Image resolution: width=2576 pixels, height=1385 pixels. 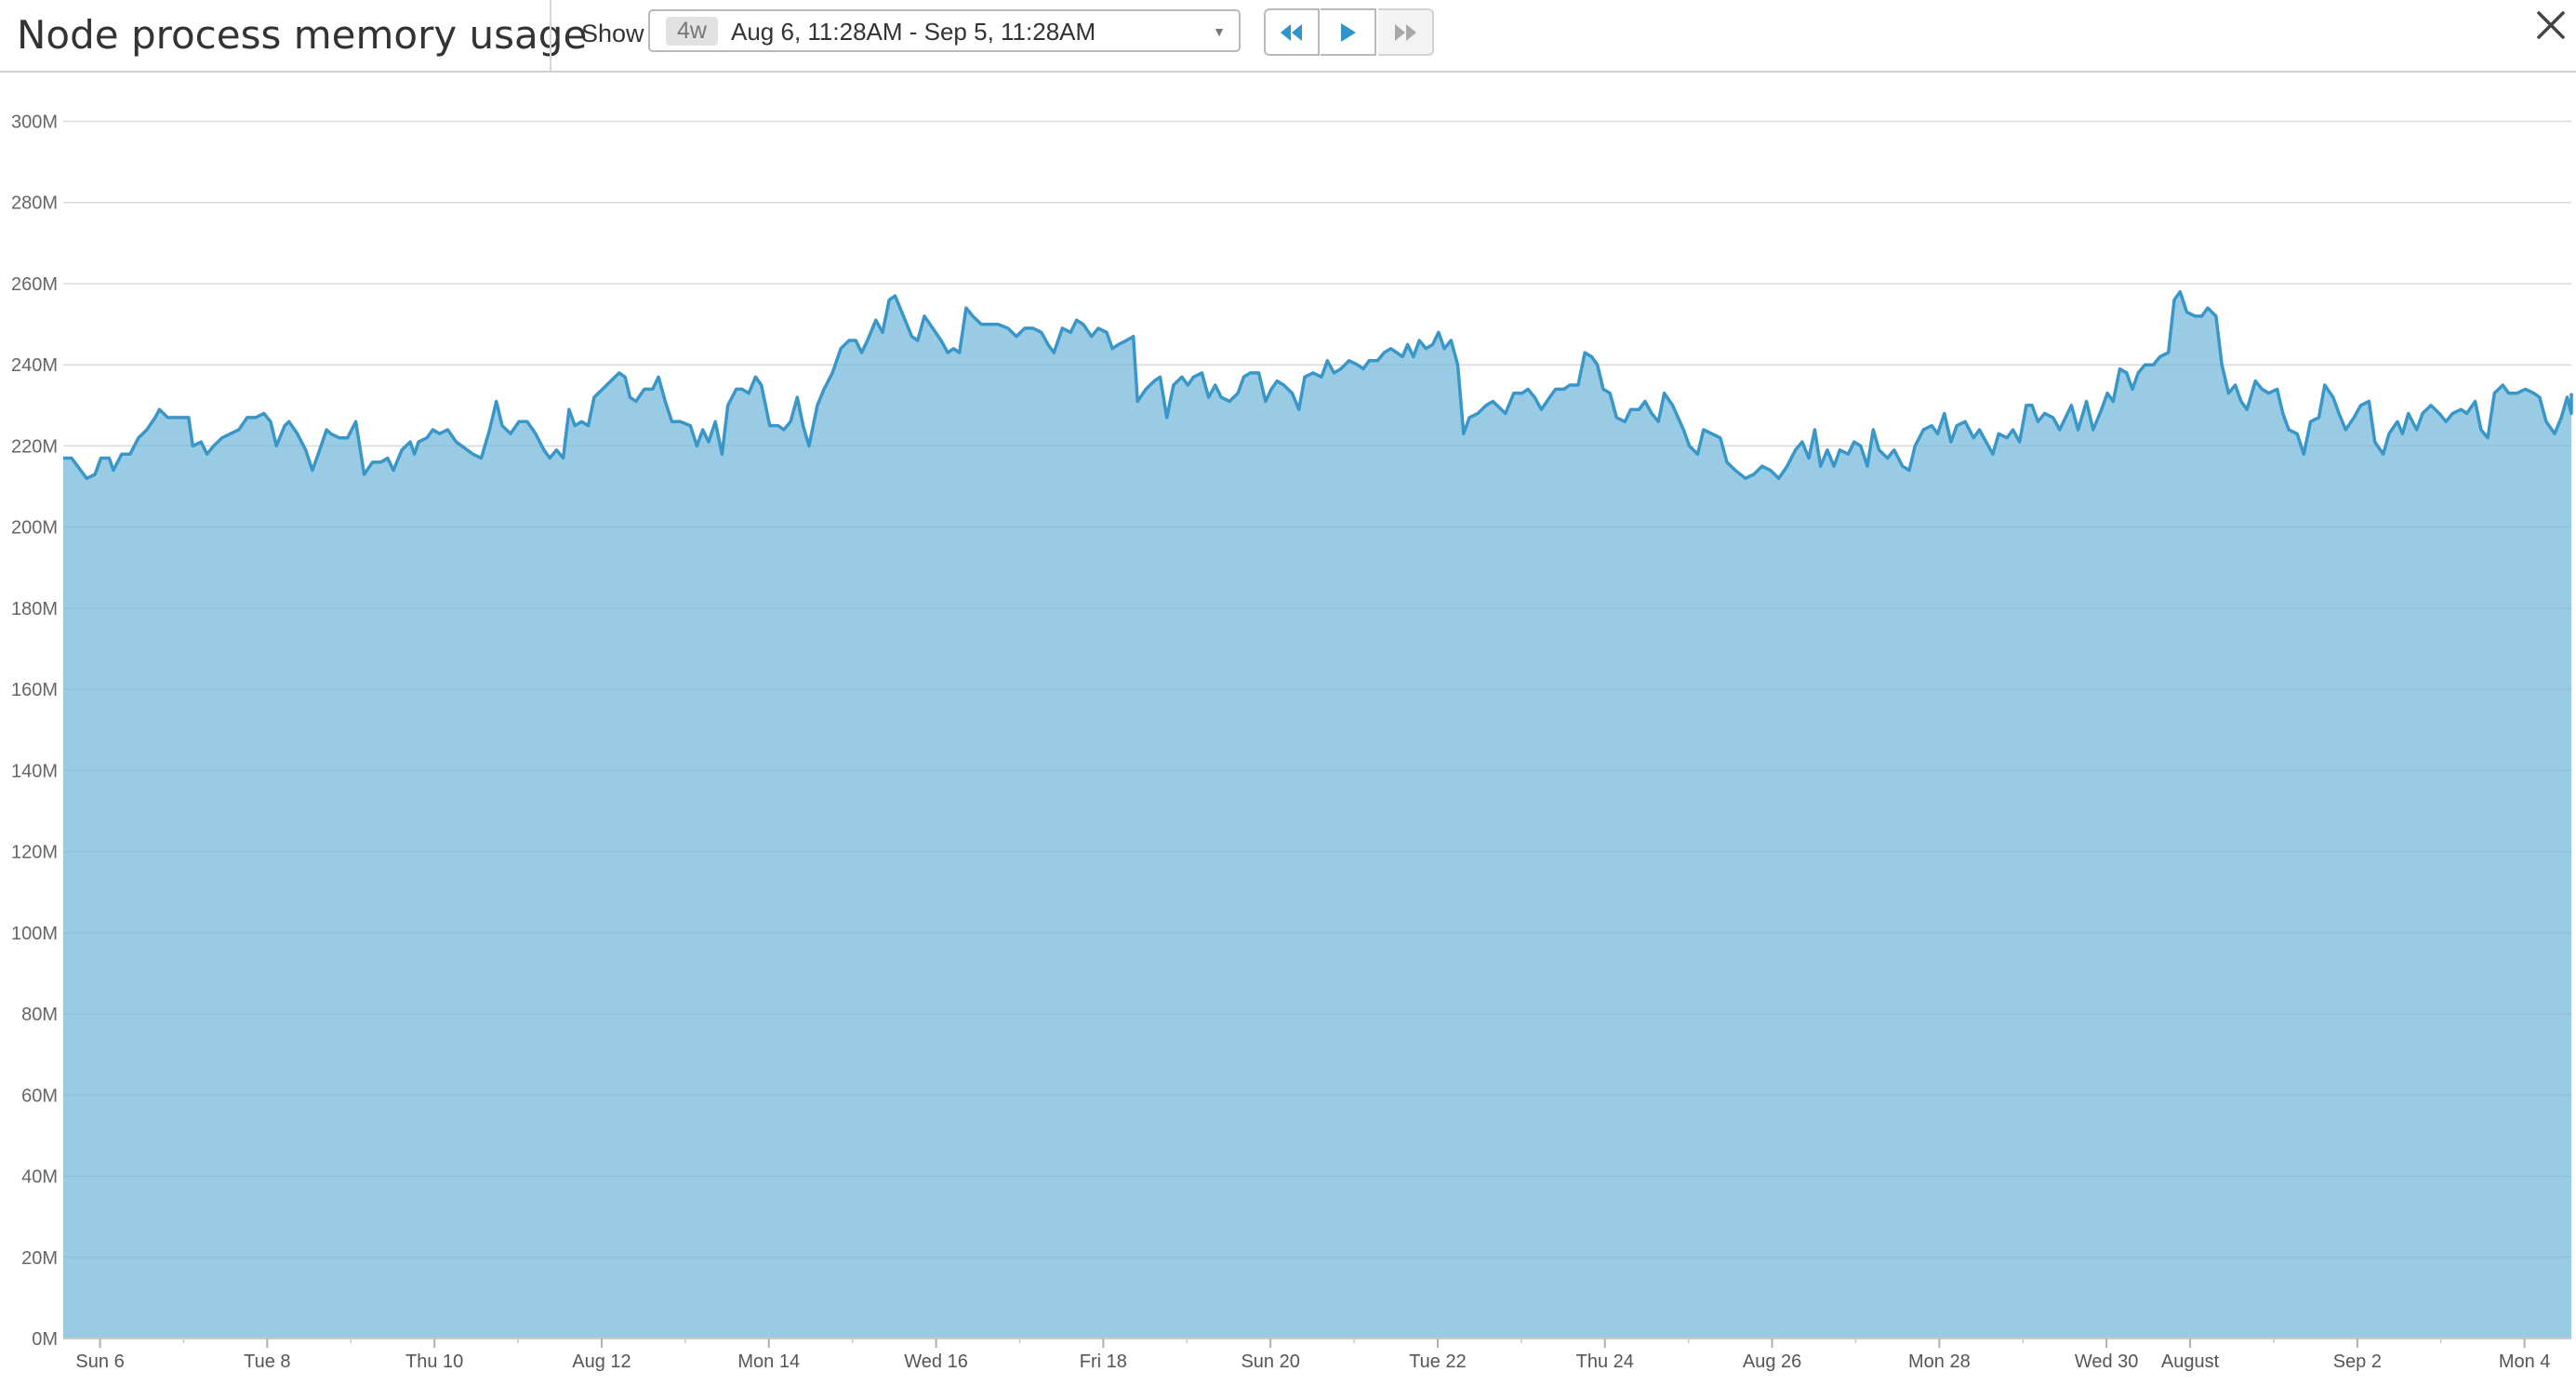 I want to click on y-tick-label: 0M, so click(x=45, y=1339).